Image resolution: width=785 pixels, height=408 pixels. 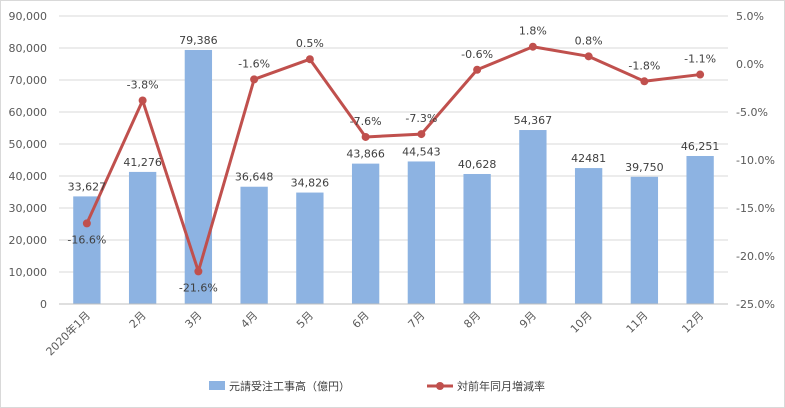 I want to click on legend-bar-swatch, so click(x=217, y=385).